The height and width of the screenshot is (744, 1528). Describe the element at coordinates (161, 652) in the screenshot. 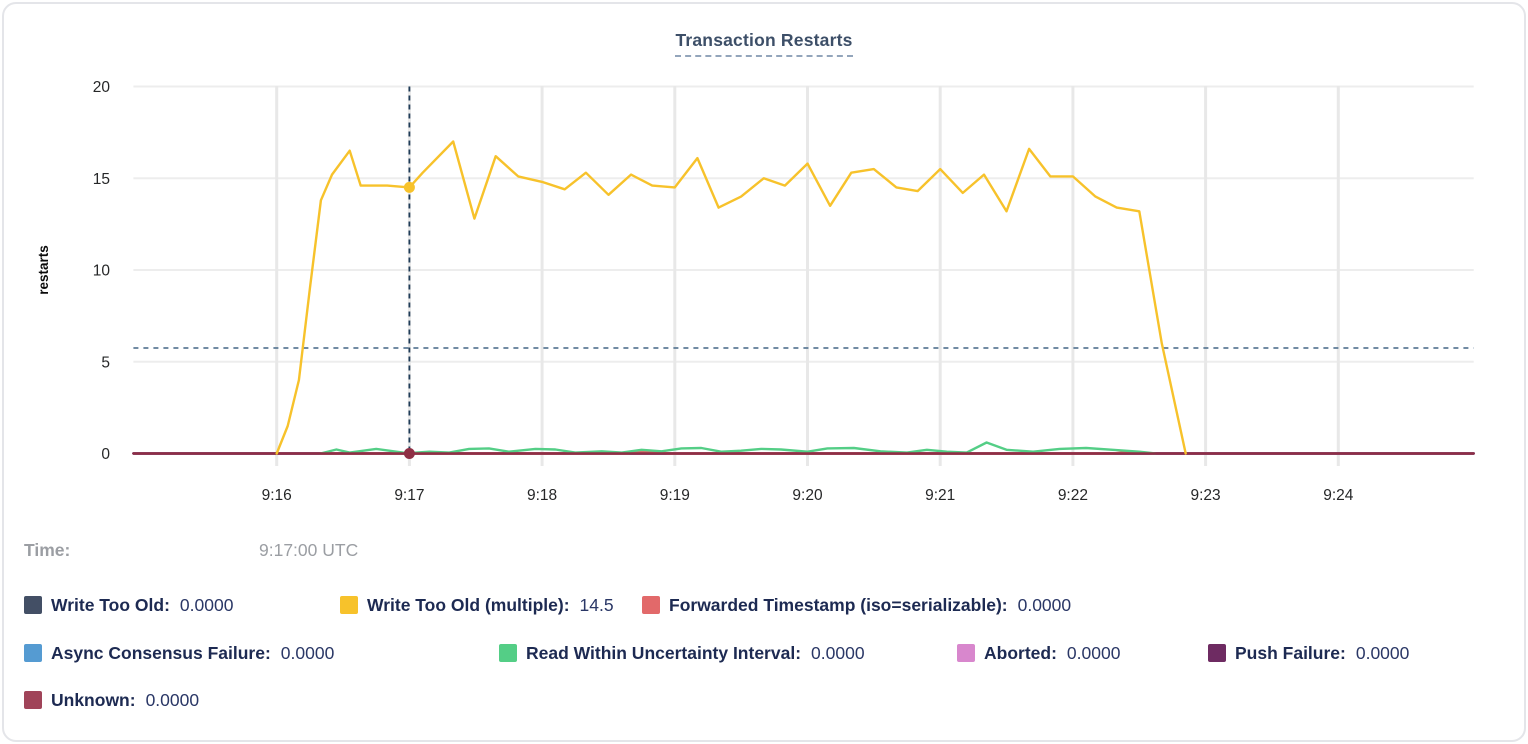

I see `legend-label: Async Consensus Failure:` at that location.